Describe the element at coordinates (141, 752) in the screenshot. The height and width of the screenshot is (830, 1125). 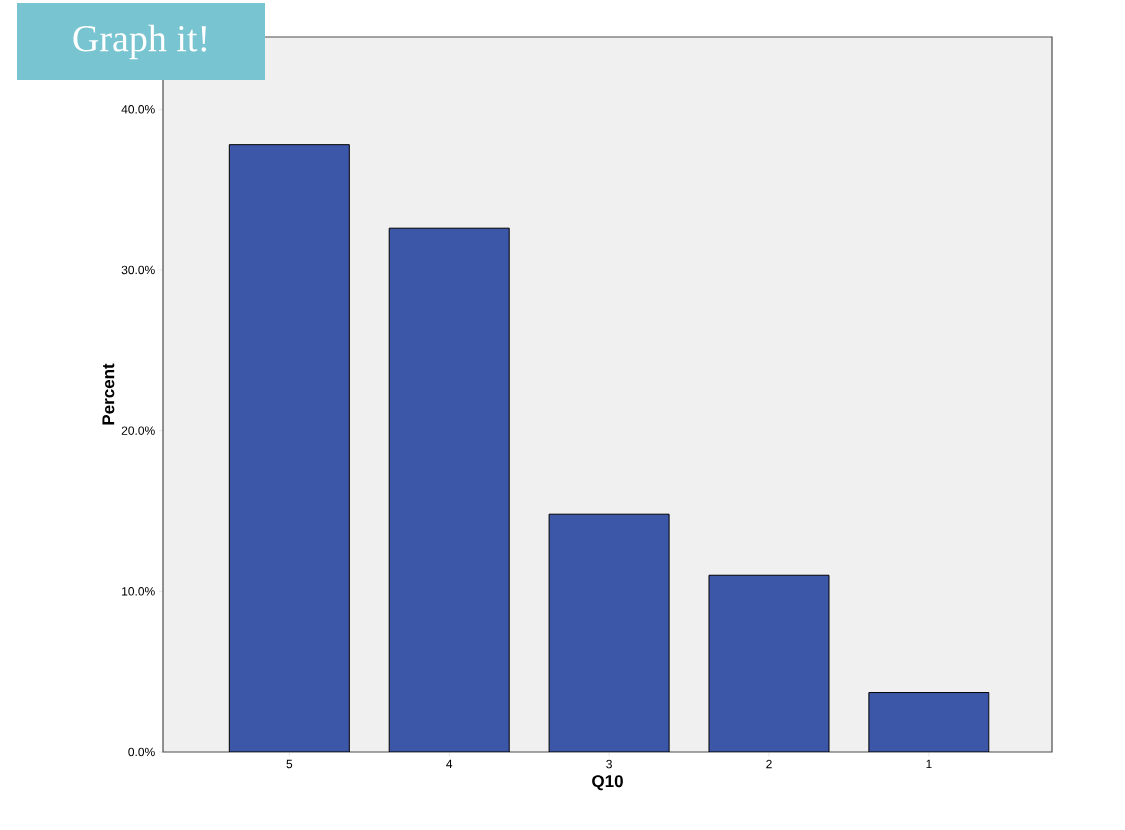
I see `y-tick-label: 0.0%` at that location.